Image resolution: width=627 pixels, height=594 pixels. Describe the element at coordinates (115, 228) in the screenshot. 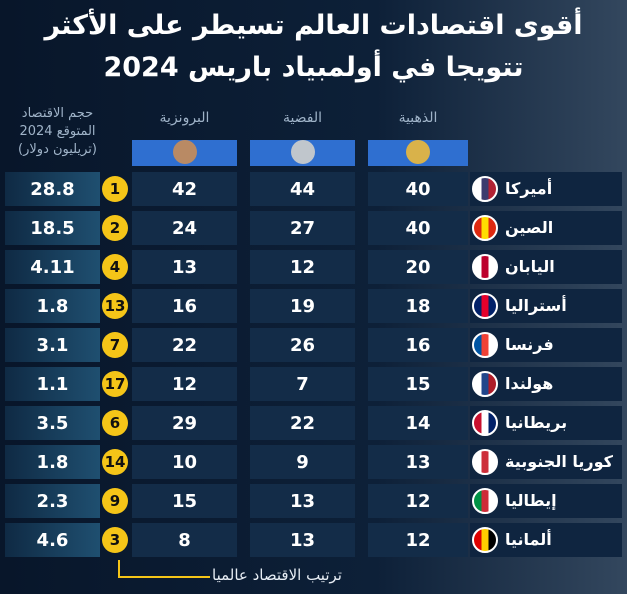

I see `economy-rank: 2` at that location.